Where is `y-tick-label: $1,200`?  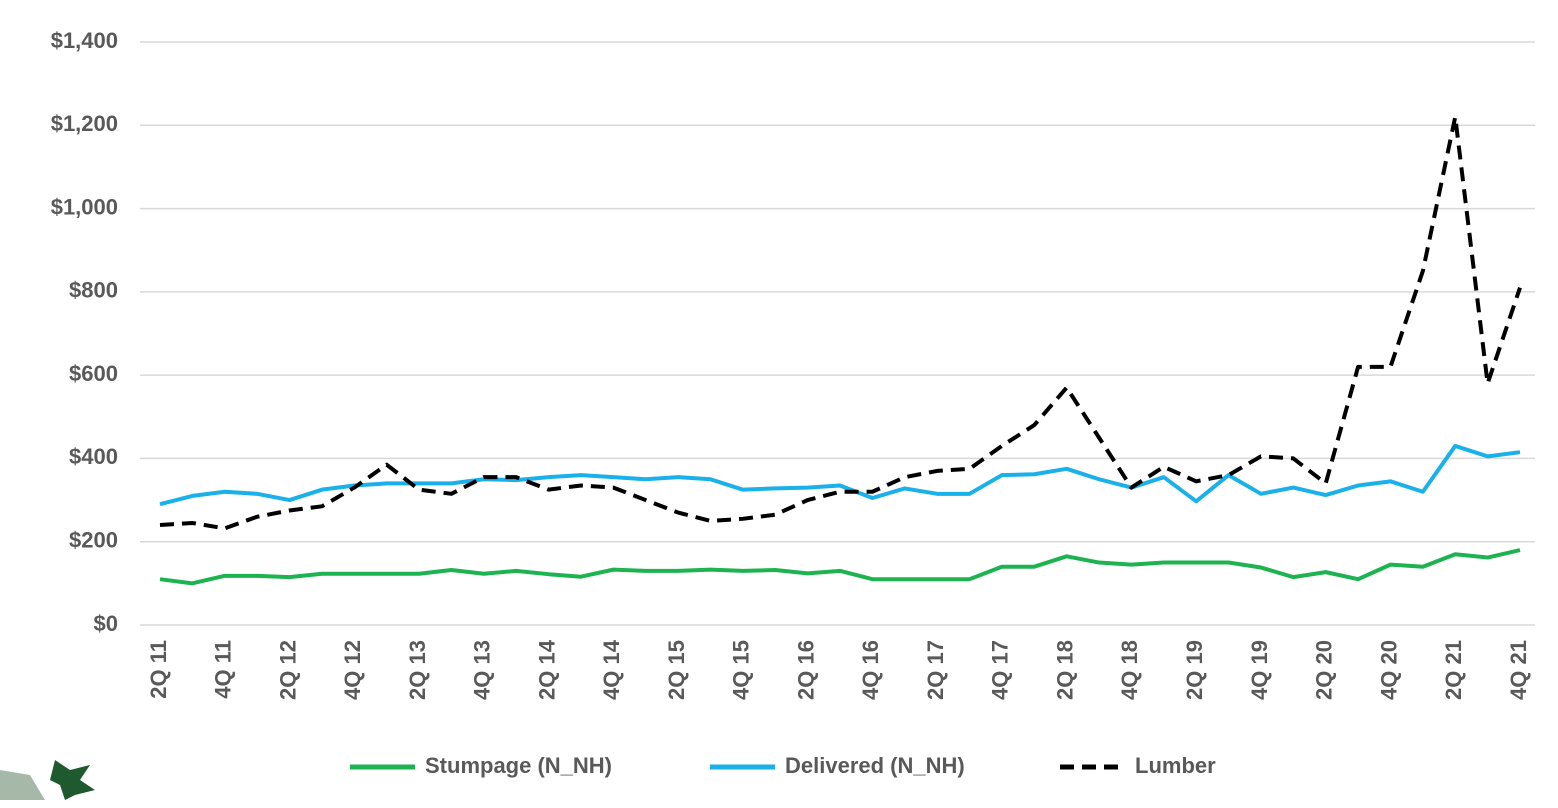
y-tick-label: $1,200 is located at coordinates (84, 123).